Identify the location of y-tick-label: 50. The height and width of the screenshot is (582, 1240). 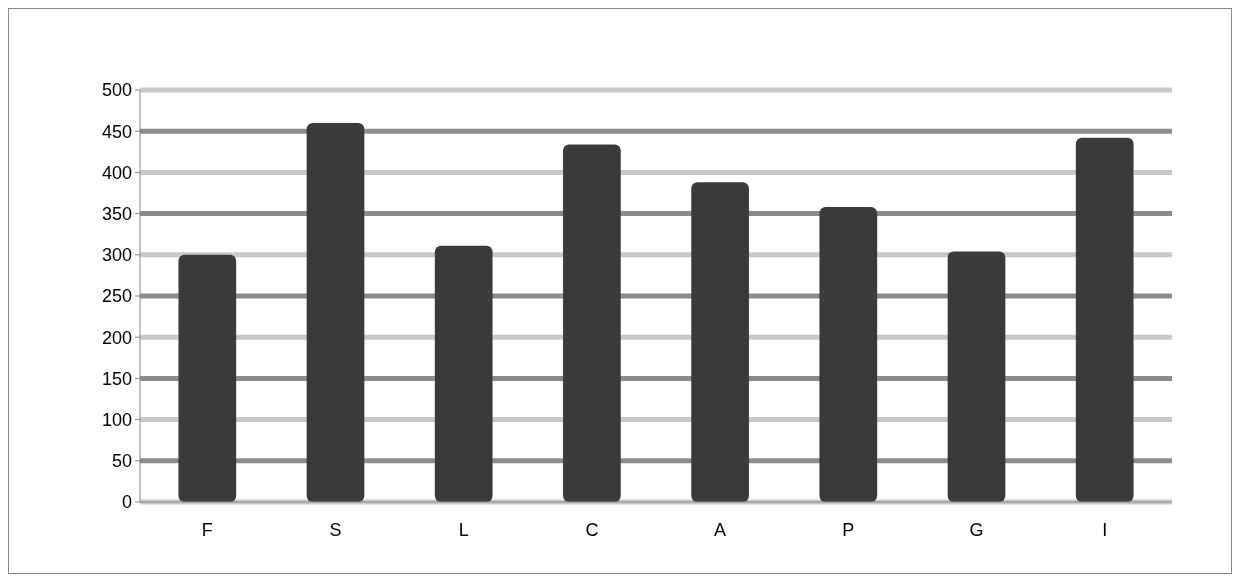
(121, 461).